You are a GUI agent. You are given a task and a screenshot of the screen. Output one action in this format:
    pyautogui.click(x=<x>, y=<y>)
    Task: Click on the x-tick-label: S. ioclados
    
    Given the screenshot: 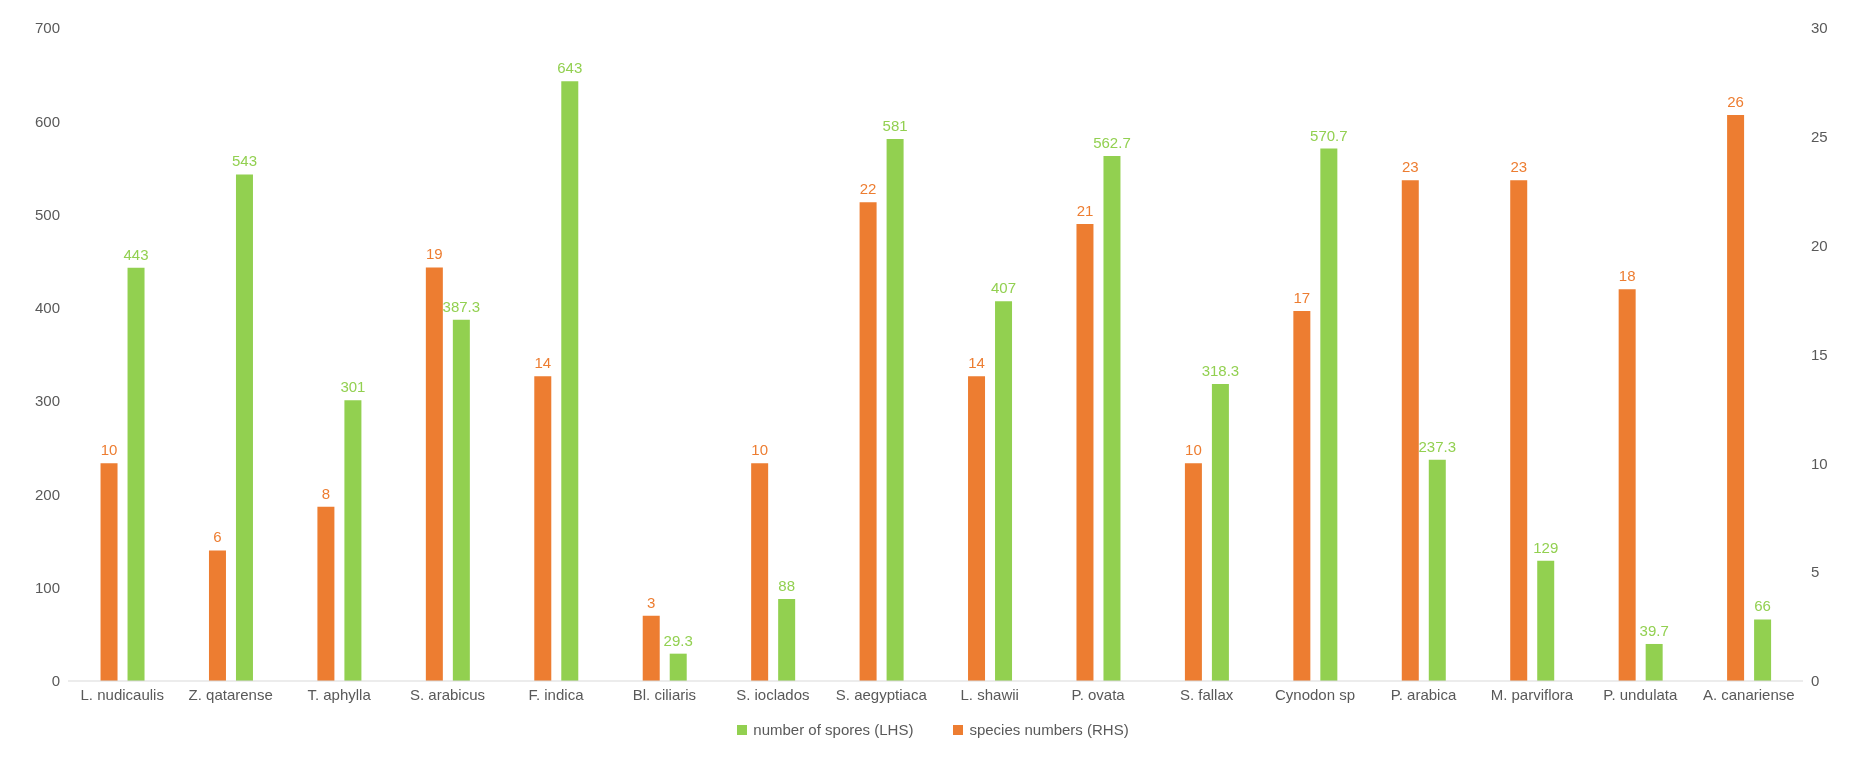 What is the action you would take?
    pyautogui.click(x=773, y=694)
    